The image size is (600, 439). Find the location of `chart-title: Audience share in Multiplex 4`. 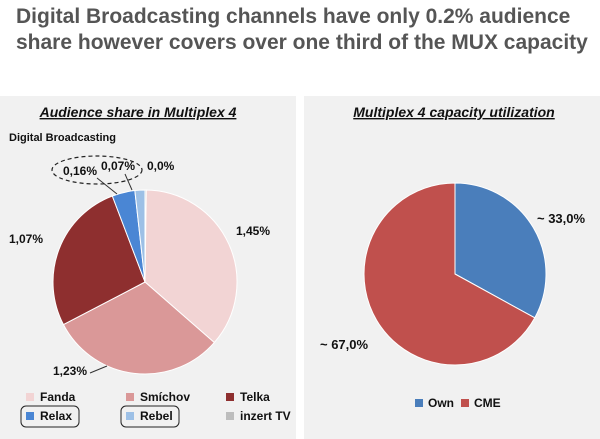

chart-title: Audience share in Multiplex 4 is located at coordinates (138, 112).